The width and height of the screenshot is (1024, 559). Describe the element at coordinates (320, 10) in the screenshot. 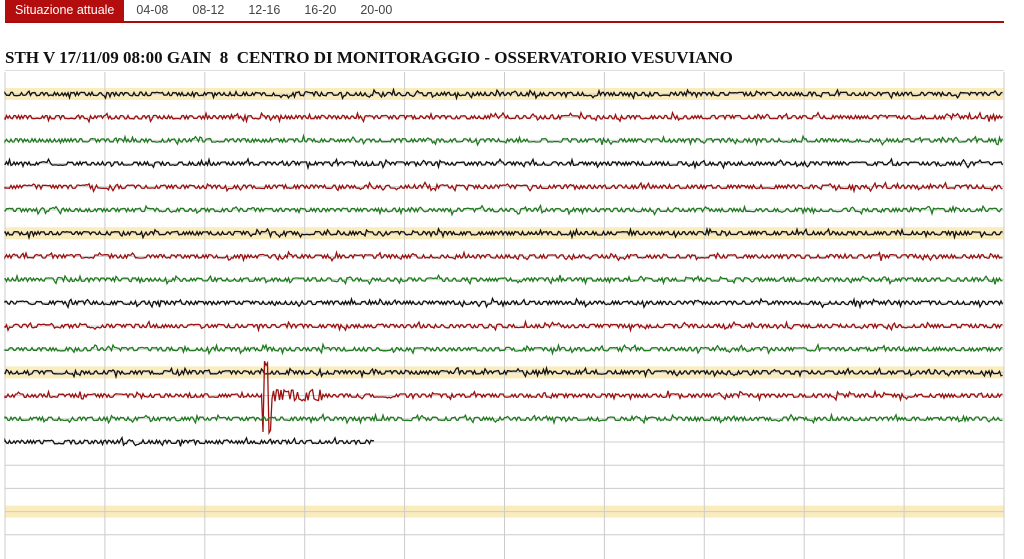

I see `tab-16-20: 16-20` at that location.